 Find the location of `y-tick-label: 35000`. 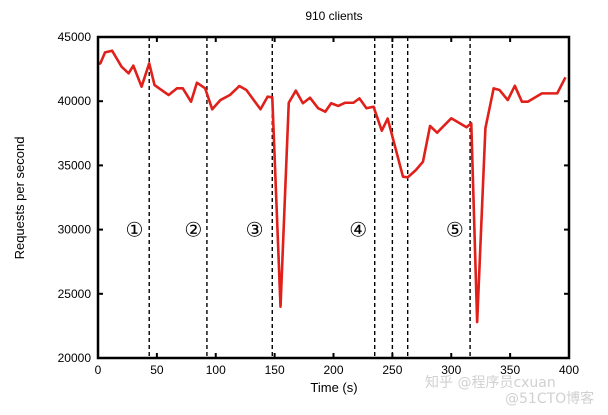

y-tick-label: 35000 is located at coordinates (75, 165).